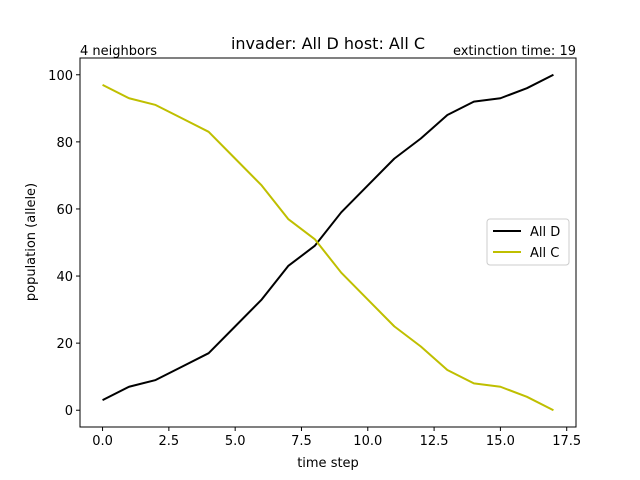 The height and width of the screenshot is (480, 640). What do you see at coordinates (64, 277) in the screenshot?
I see `y-tick-label: 40` at bounding box center [64, 277].